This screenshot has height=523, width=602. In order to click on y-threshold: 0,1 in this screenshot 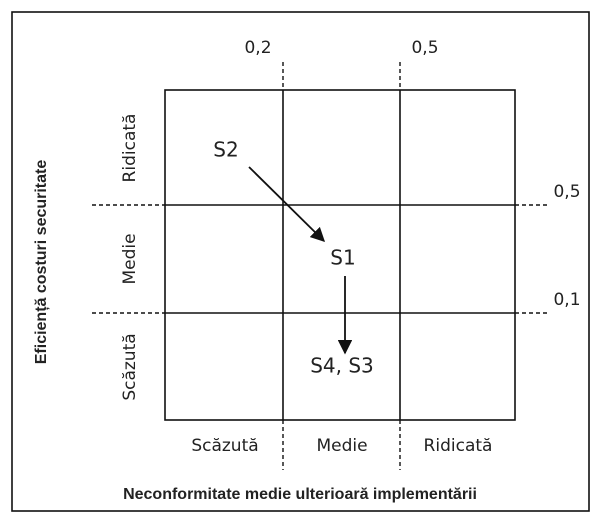, I will do `click(566, 300)`.